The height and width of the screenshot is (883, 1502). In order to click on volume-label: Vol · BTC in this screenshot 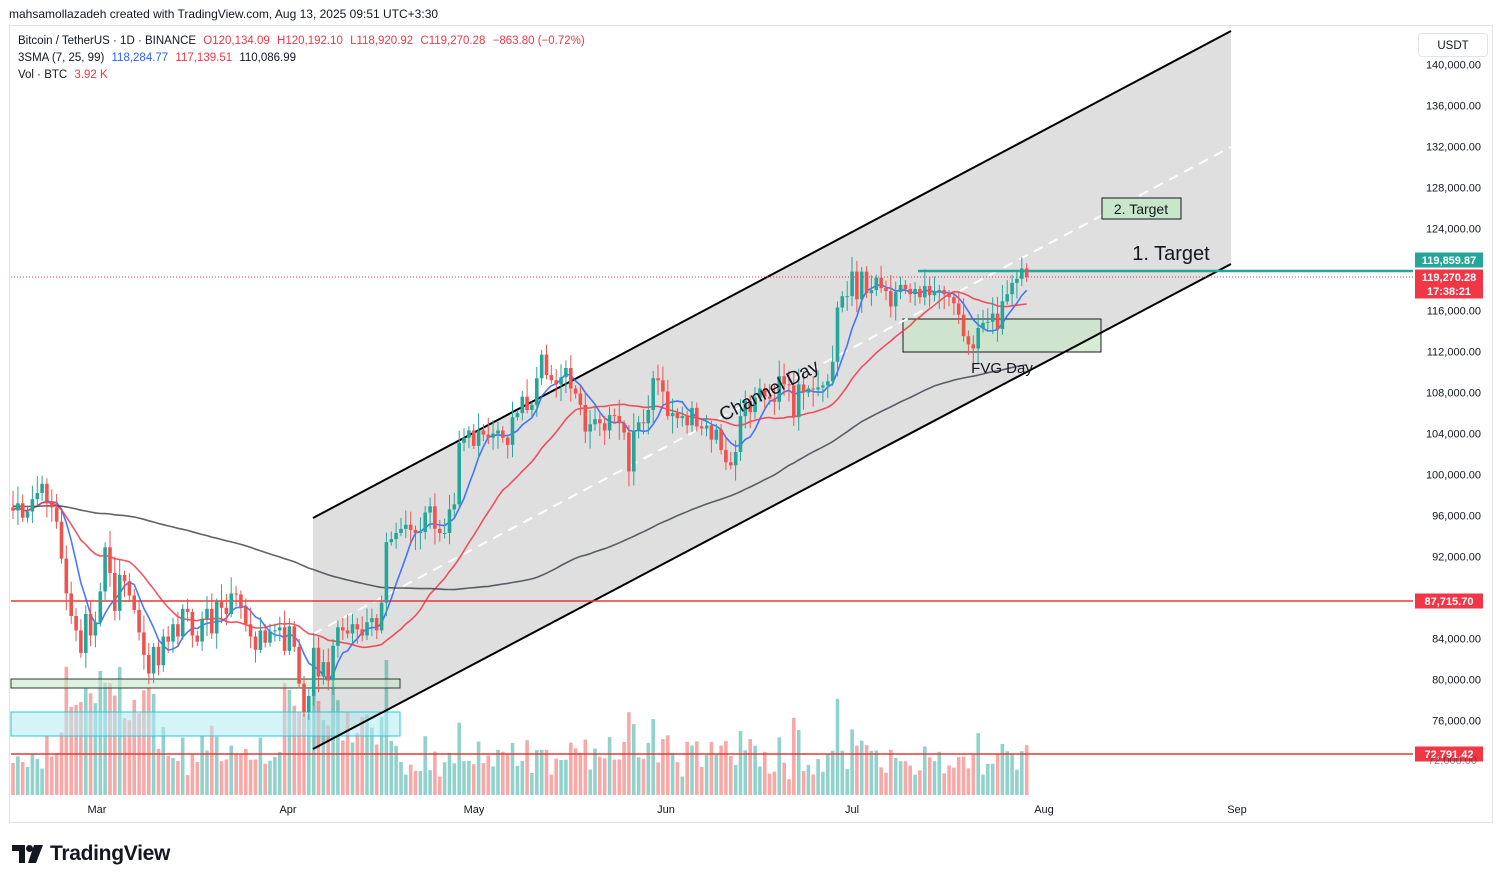, I will do `click(43, 75)`.